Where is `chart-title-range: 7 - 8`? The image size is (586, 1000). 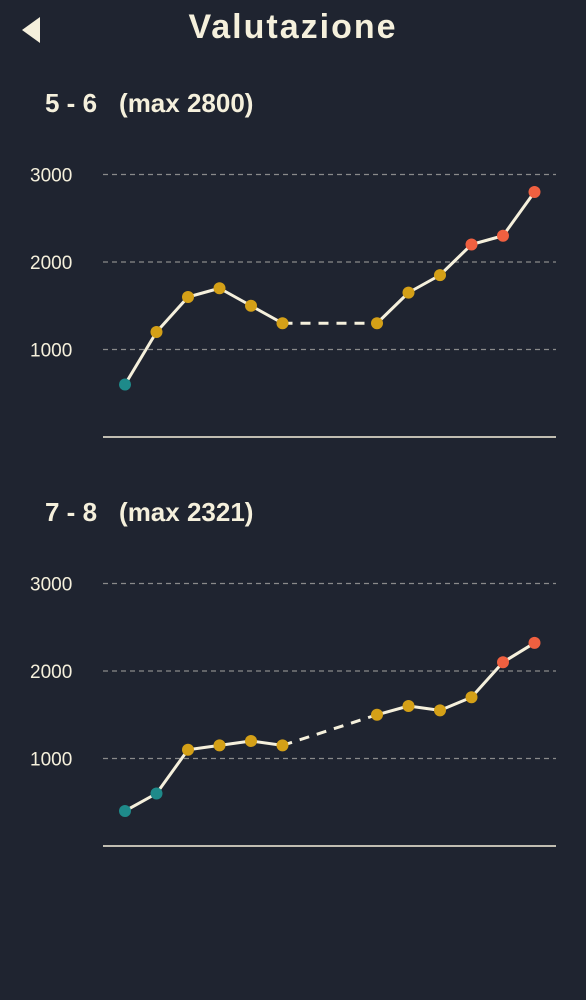 chart-title-range: 7 - 8 is located at coordinates (71, 512).